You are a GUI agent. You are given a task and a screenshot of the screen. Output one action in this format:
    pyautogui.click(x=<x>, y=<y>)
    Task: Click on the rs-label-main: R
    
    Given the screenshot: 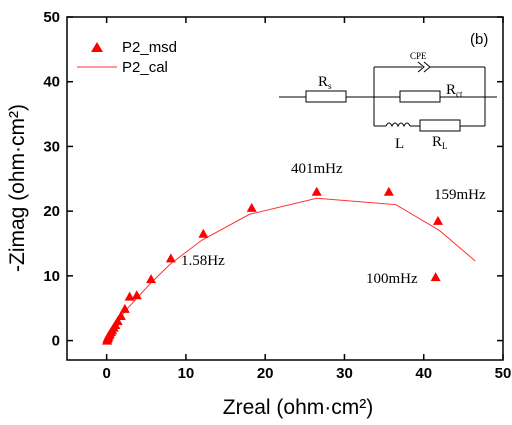 What is the action you would take?
    pyautogui.click(x=323, y=82)
    